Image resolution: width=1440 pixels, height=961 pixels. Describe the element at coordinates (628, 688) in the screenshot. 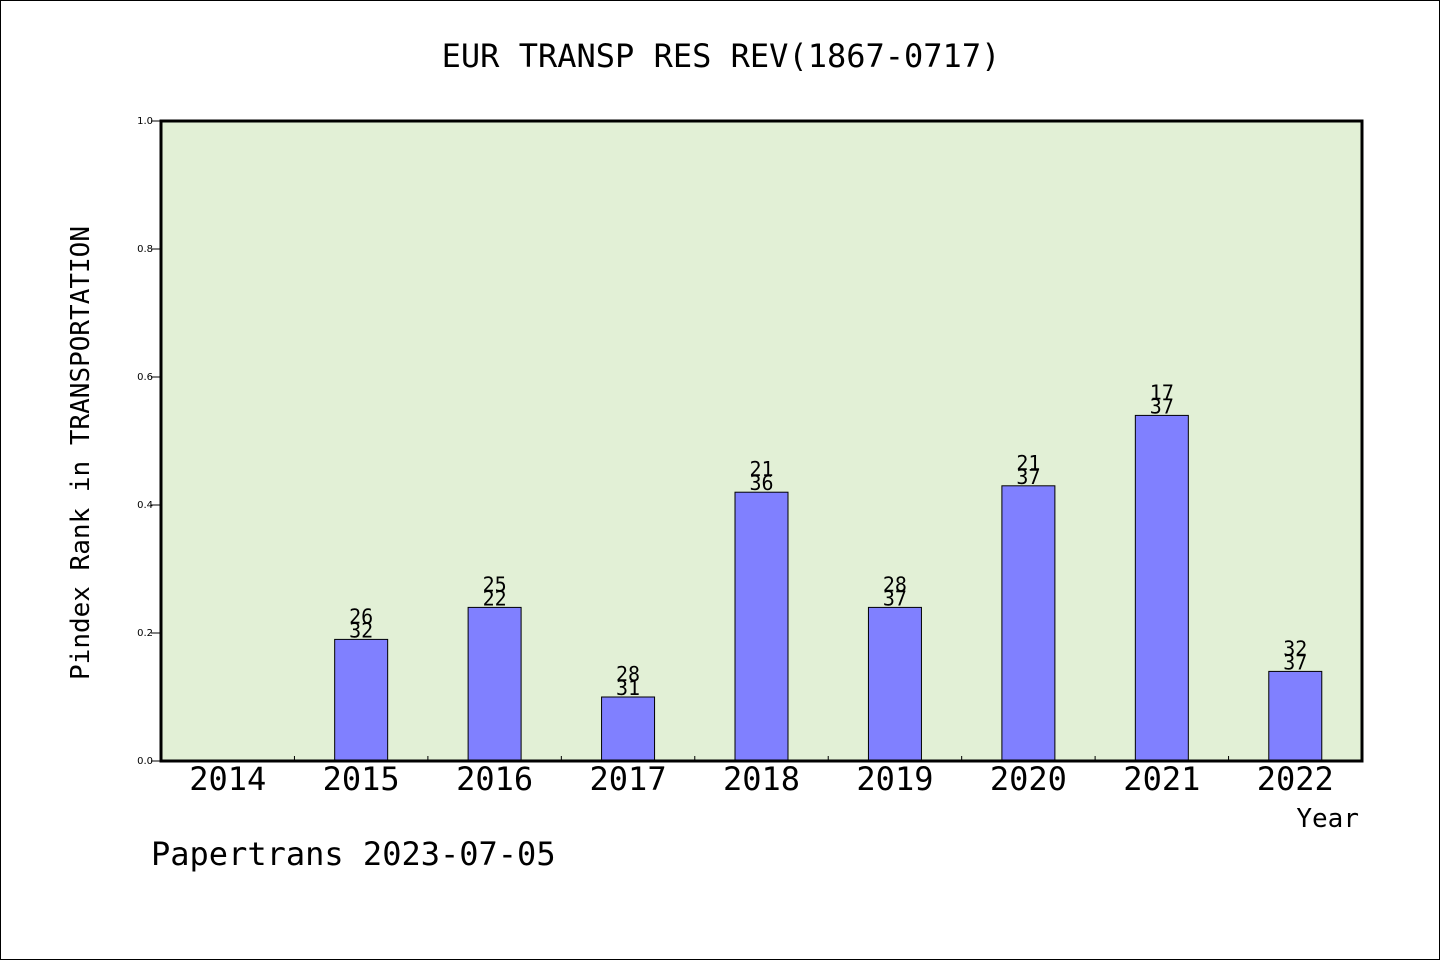

I see `bar-total-label: 31` at that location.